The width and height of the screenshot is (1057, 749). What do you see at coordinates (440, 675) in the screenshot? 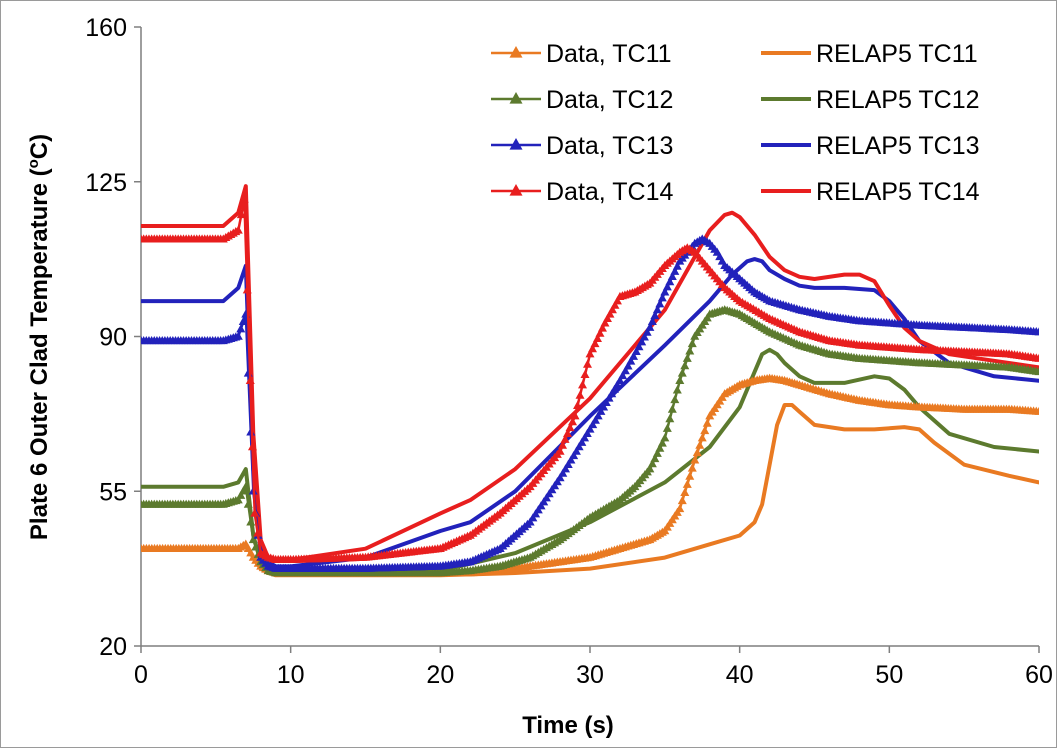
I see `x-tick-label: 20` at bounding box center [440, 675].